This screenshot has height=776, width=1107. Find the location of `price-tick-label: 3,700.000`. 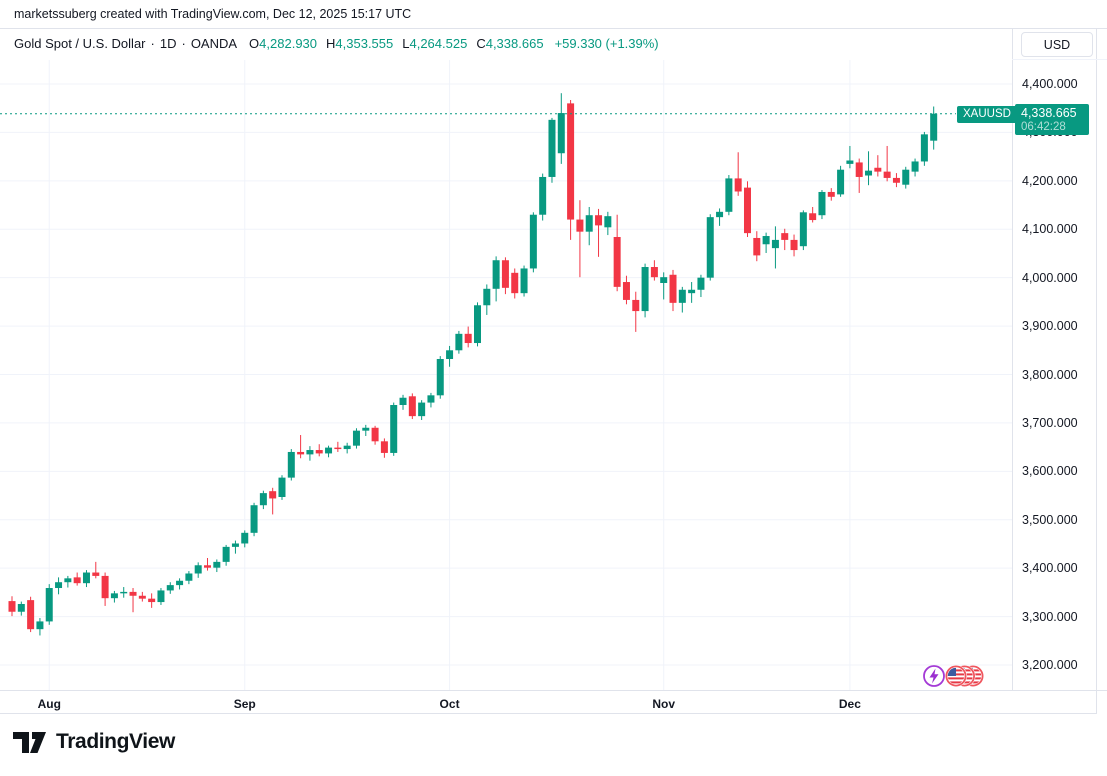

price-tick-label: 3,700.000 is located at coordinates (1050, 422).